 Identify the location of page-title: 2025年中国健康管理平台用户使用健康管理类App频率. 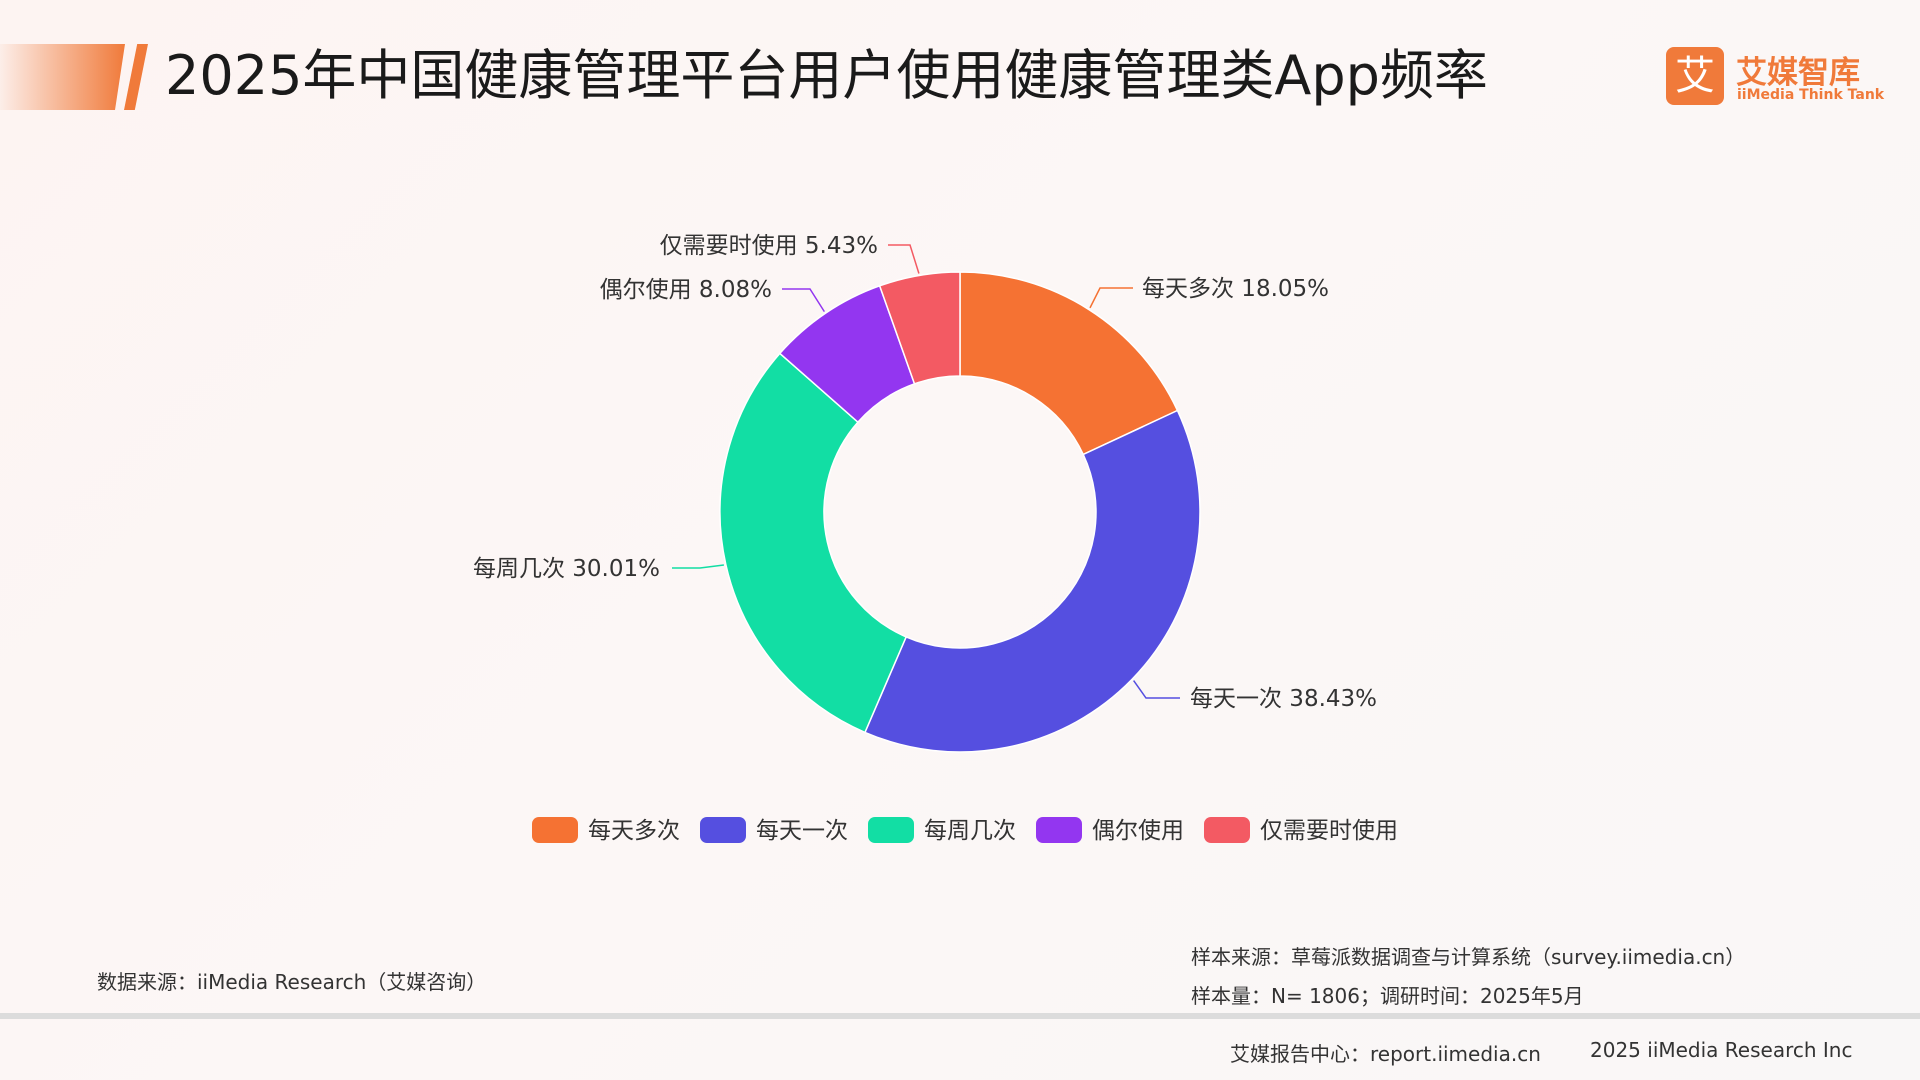
(826, 75).